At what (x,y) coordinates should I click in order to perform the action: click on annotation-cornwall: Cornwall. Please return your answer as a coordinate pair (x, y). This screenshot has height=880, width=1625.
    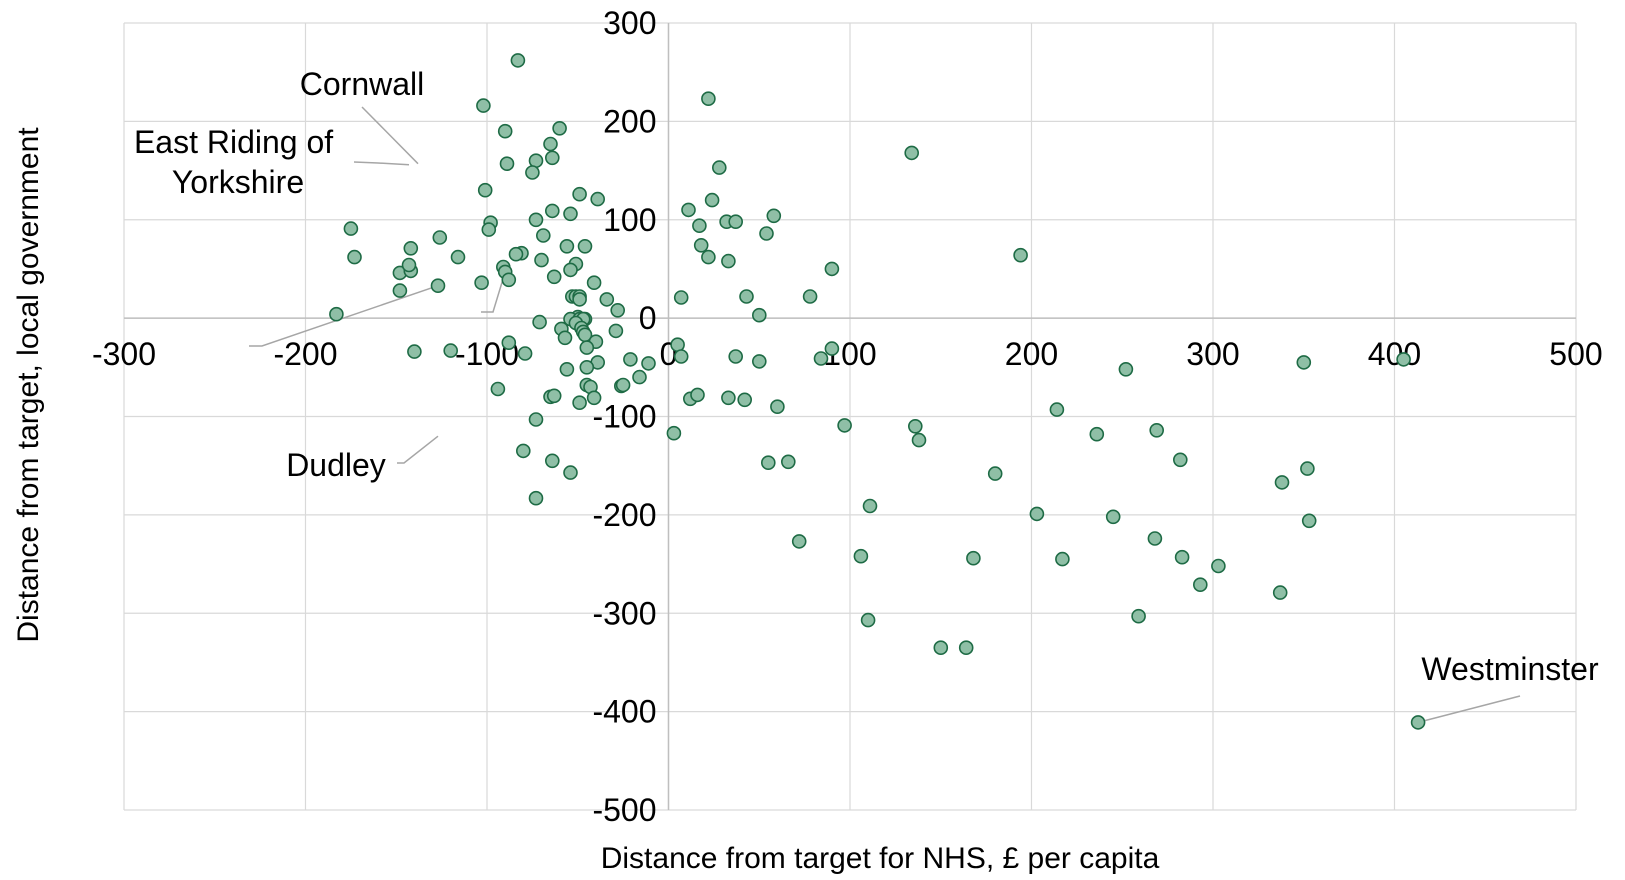
    Looking at the image, I should click on (362, 84).